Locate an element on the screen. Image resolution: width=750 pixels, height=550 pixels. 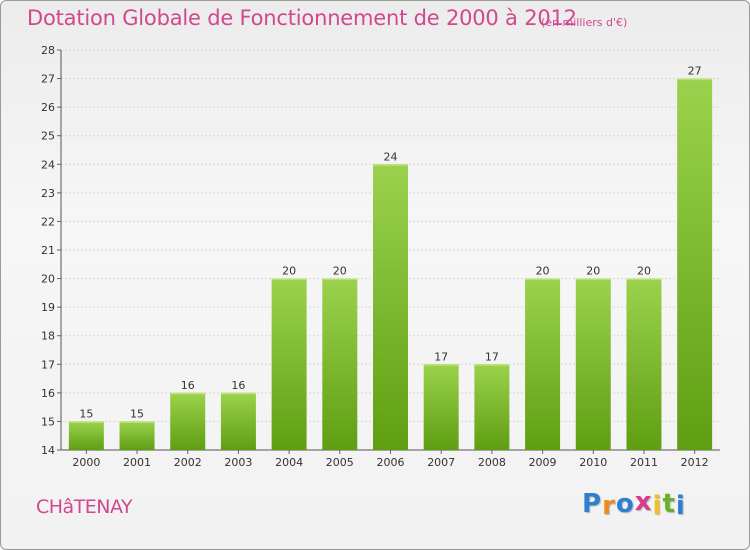
proxiti-logo: Proxiti is located at coordinates (634, 504).